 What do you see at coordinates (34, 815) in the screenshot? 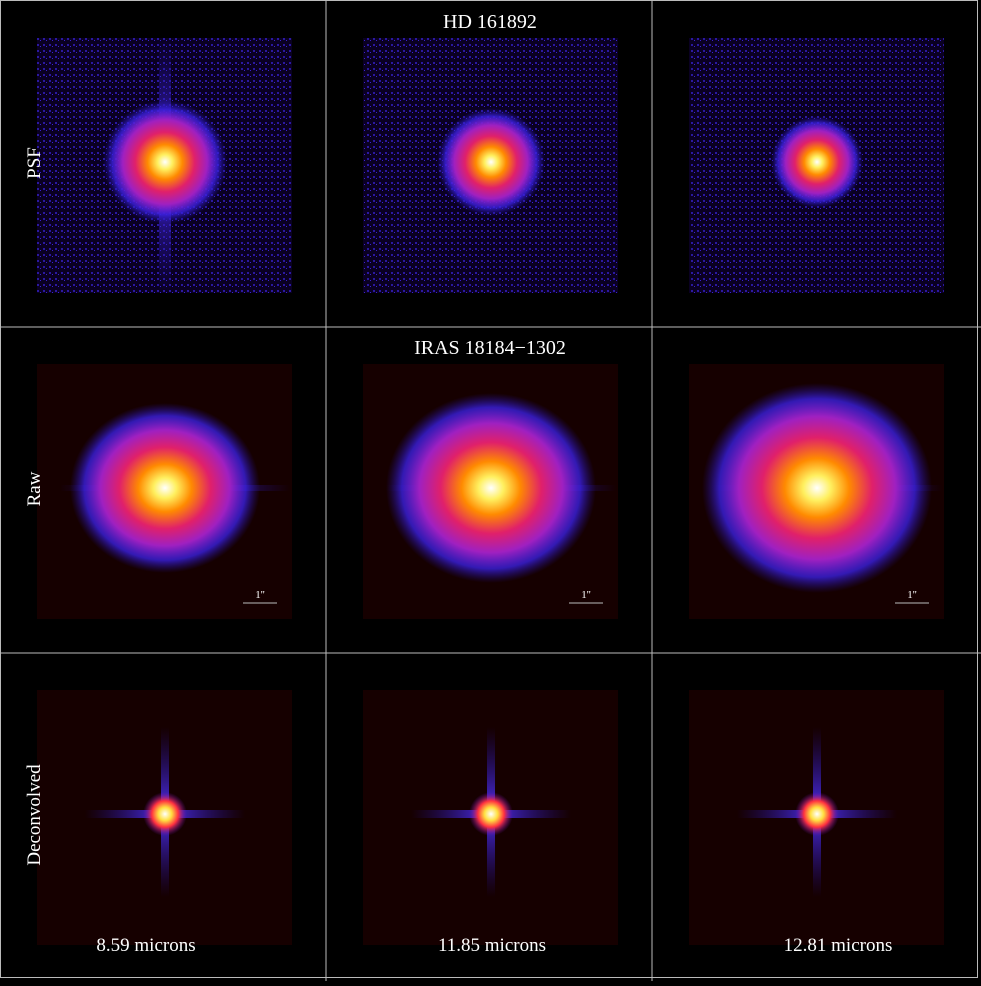
I see `row-label: Deconvolved` at bounding box center [34, 815].